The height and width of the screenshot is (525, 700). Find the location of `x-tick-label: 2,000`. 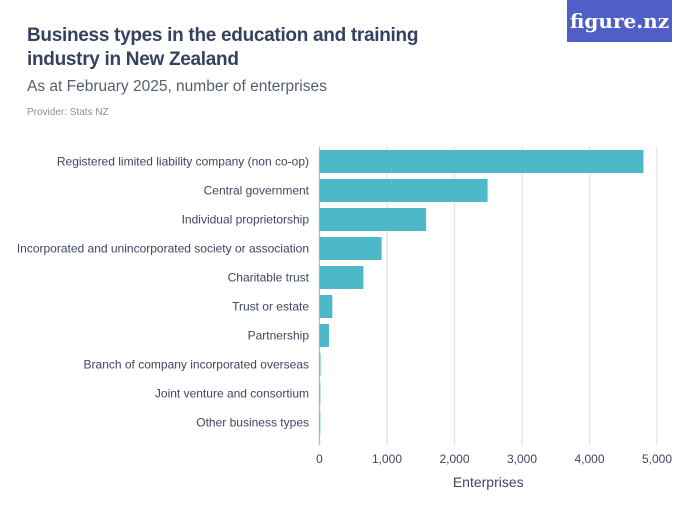

x-tick-label: 2,000 is located at coordinates (454, 459).